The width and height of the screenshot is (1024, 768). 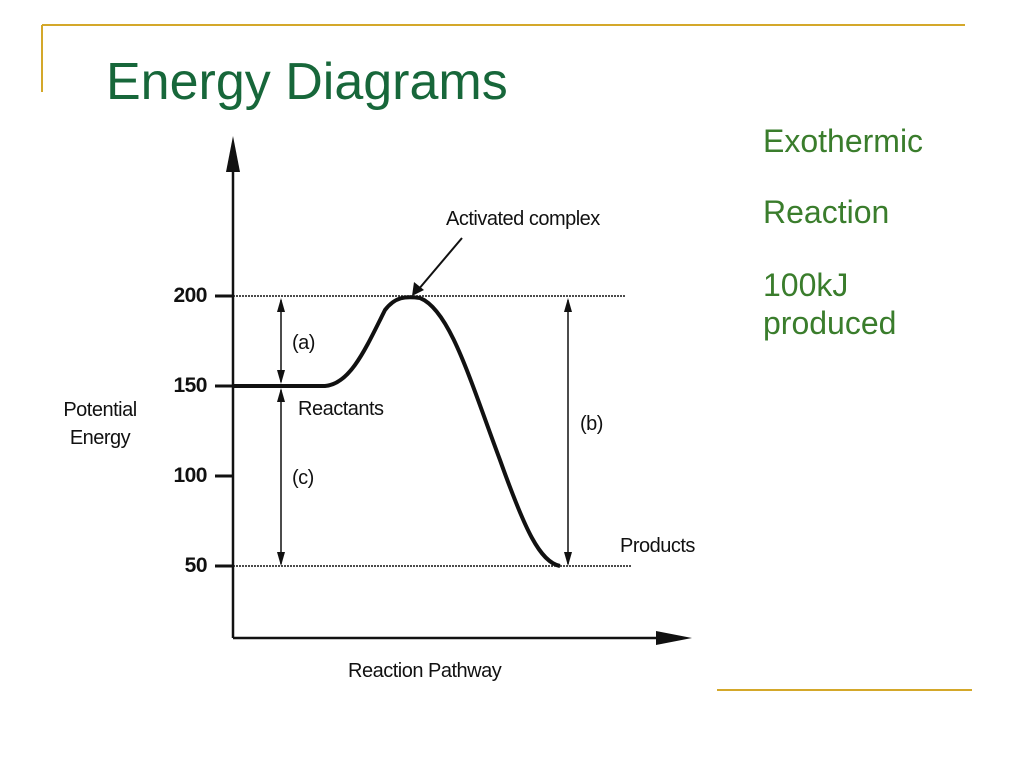 What do you see at coordinates (303, 343) in the screenshot?
I see `label-a: (a)` at bounding box center [303, 343].